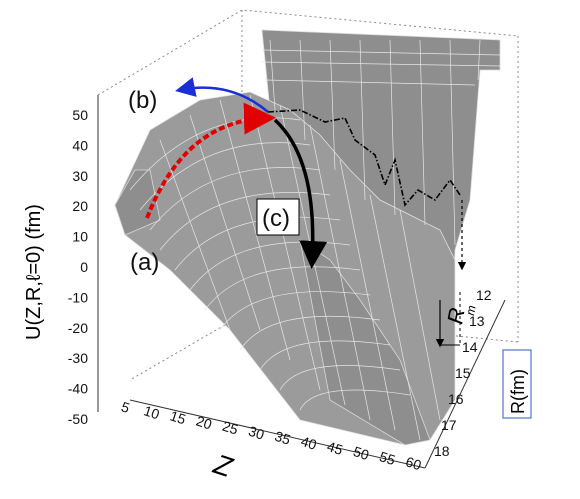 The width and height of the screenshot is (580, 499). What do you see at coordinates (80, 145) in the screenshot?
I see `z-tick: 40` at bounding box center [80, 145].